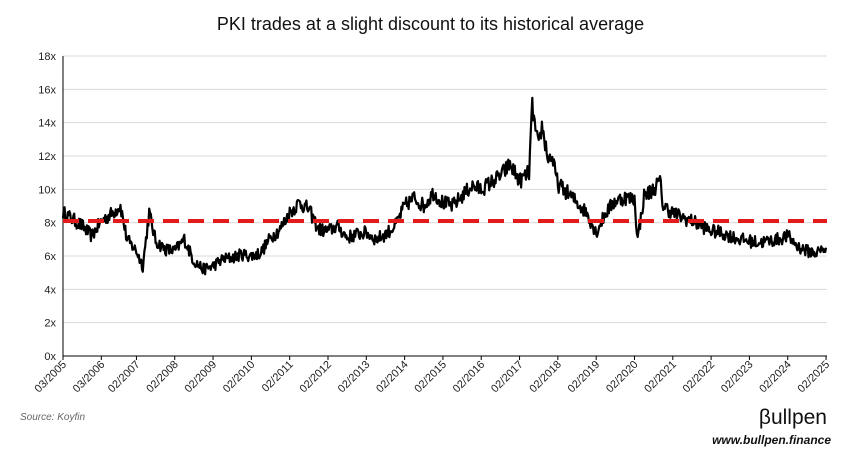  Describe the element at coordinates (50, 257) in the screenshot. I see `y-tick-label: 6x` at that location.